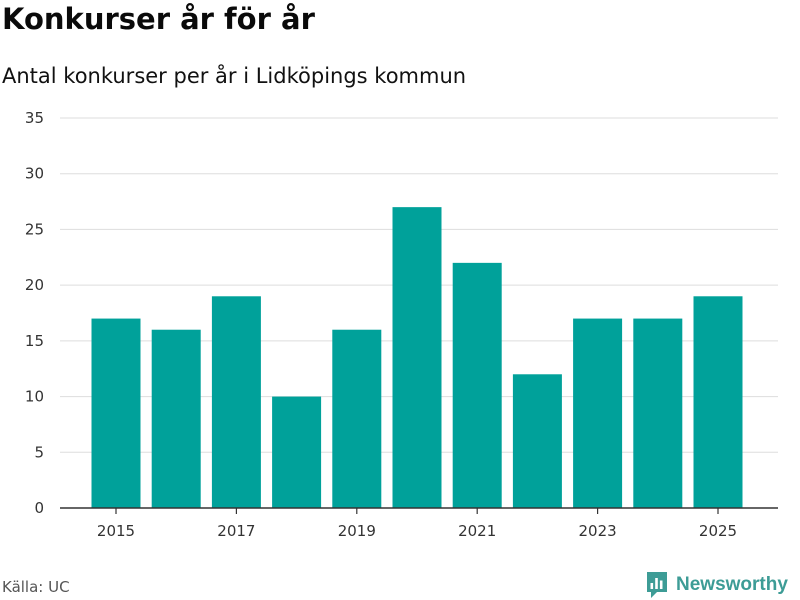 The height and width of the screenshot is (600, 800). What do you see at coordinates (176, 418) in the screenshot?
I see `bar-2016` at bounding box center [176, 418].